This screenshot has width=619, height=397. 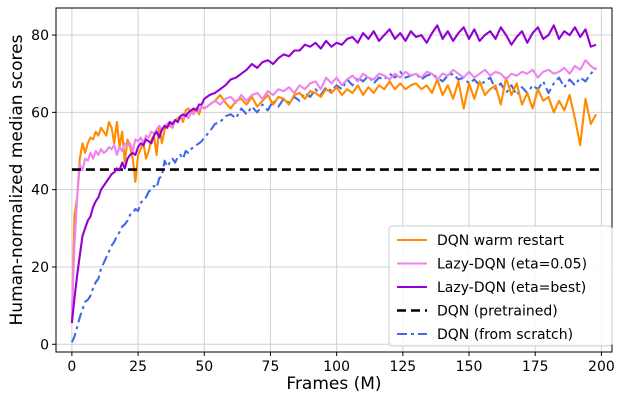 I want to click on x-tick-label: 175, so click(x=535, y=367).